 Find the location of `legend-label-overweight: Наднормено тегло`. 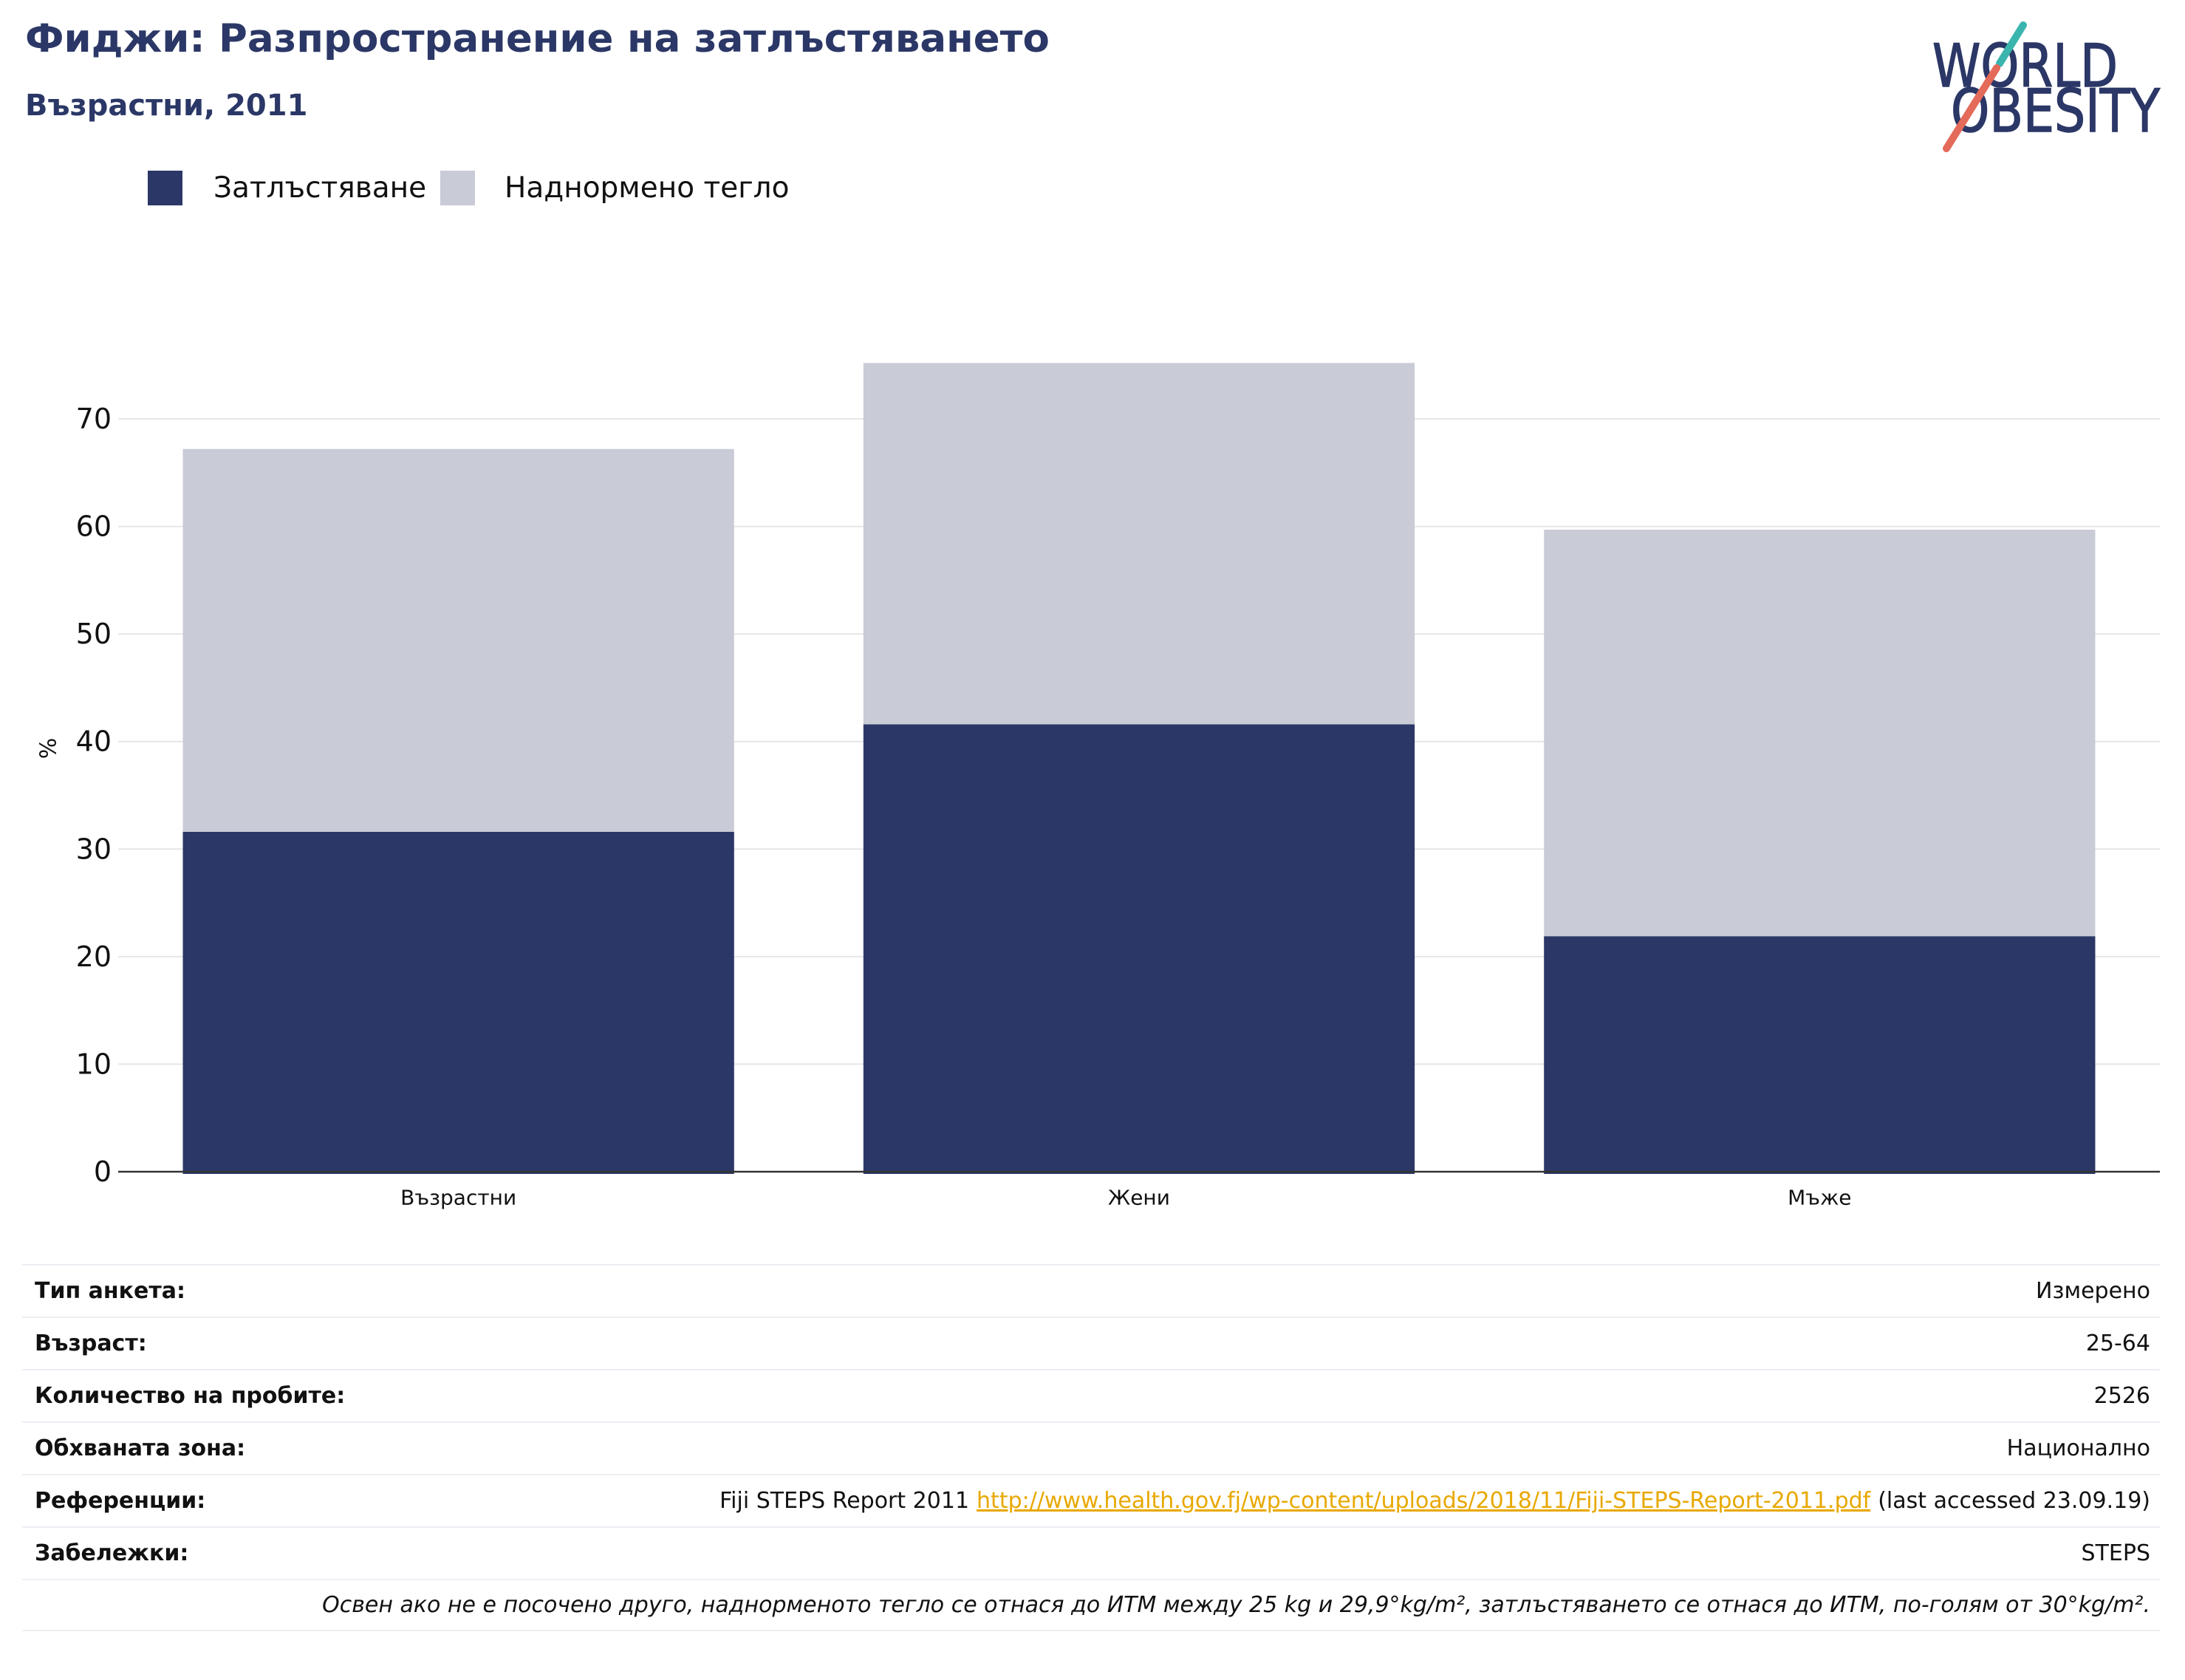

legend-label-overweight: Наднормено тегло is located at coordinates (647, 188).